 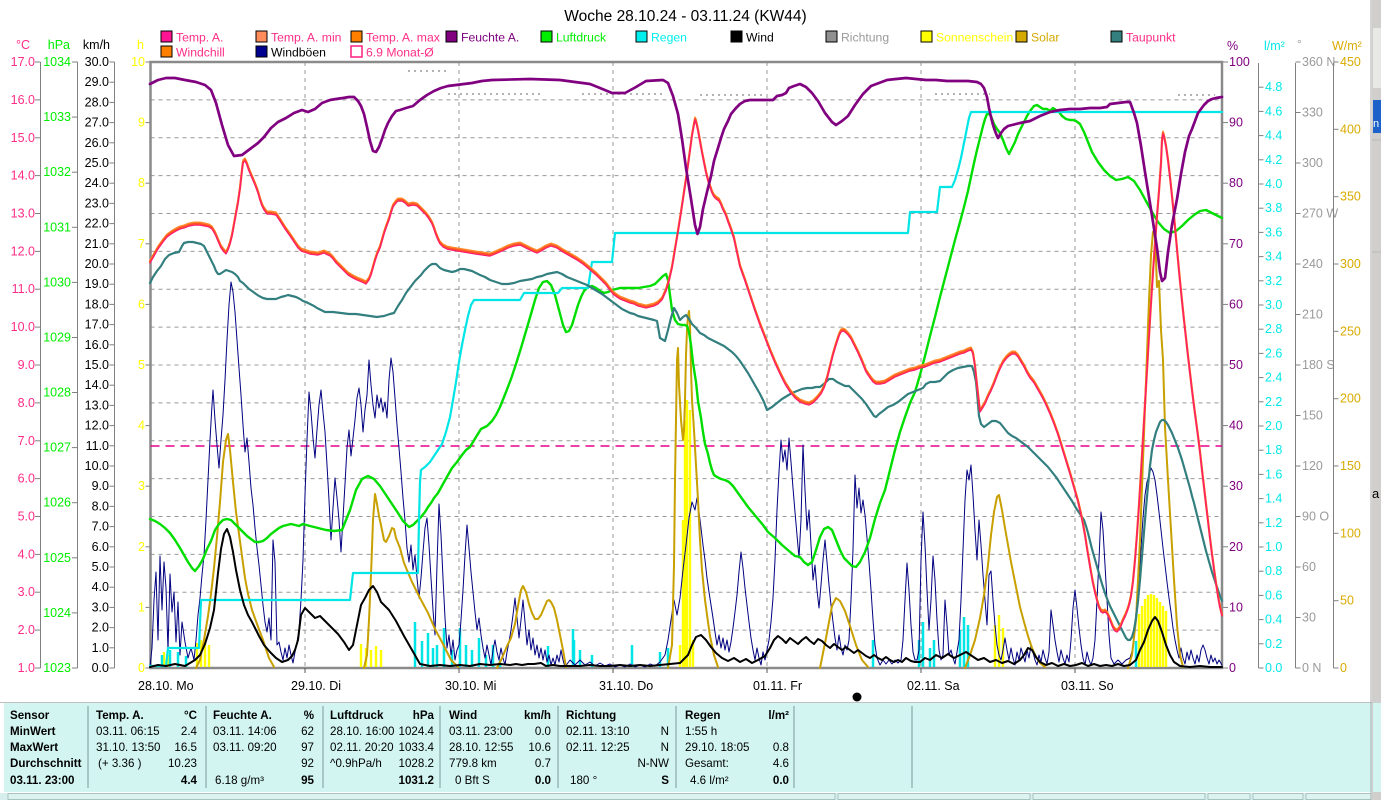 I want to click on svg-text: 2.2, so click(x=1273, y=402).